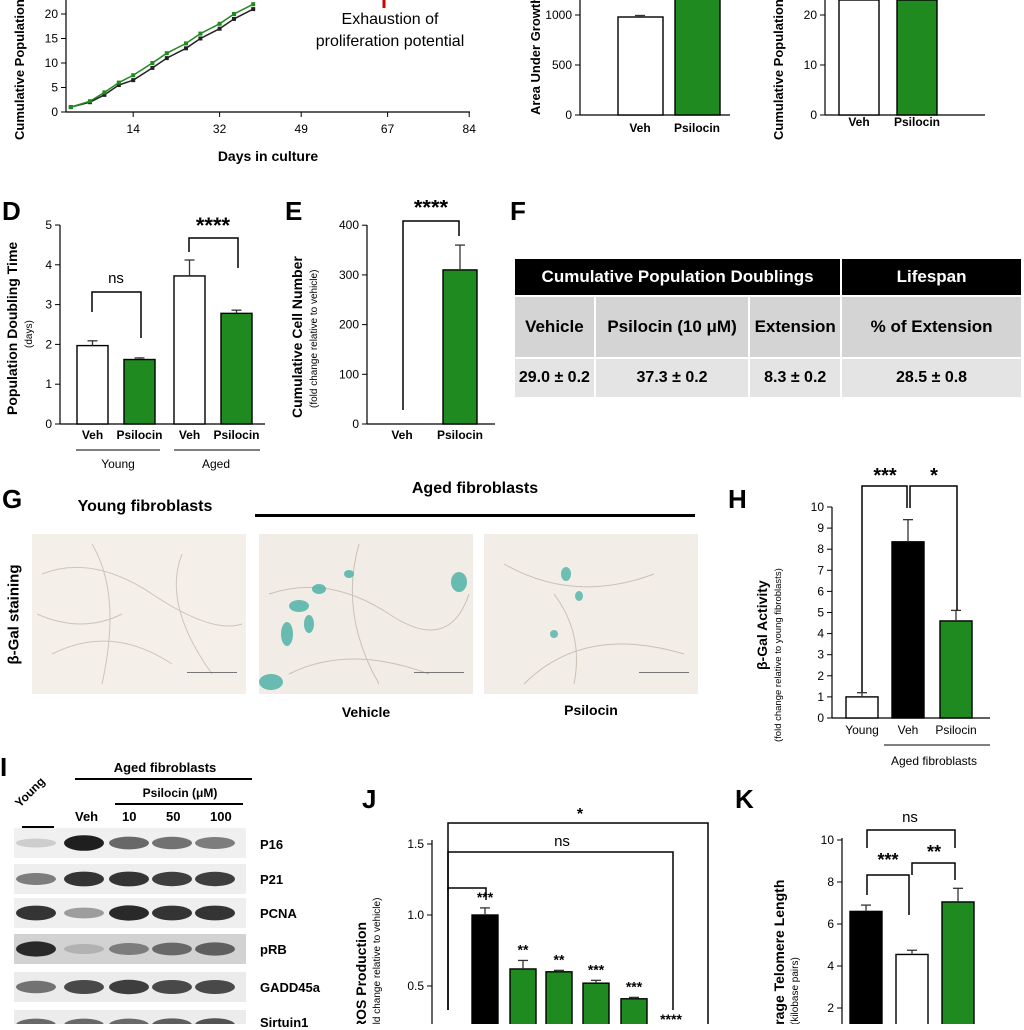  I want to click on panel-b-x-label: Psilocin, so click(697, 128).